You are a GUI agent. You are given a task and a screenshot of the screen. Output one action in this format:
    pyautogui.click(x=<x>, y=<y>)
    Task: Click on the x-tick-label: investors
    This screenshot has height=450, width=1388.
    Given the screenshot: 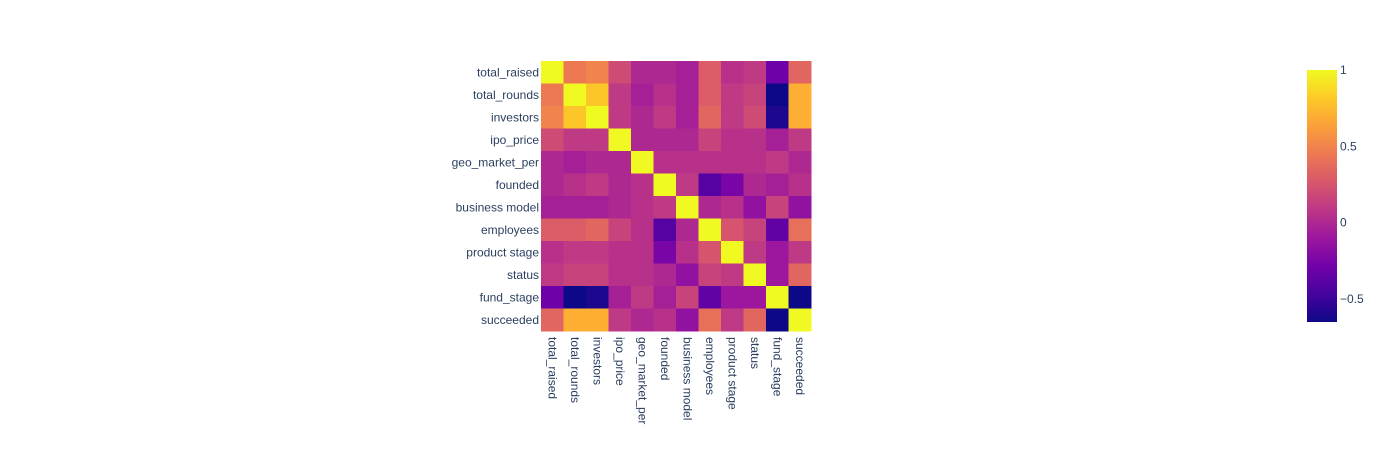 What is the action you would take?
    pyautogui.click(x=597, y=361)
    